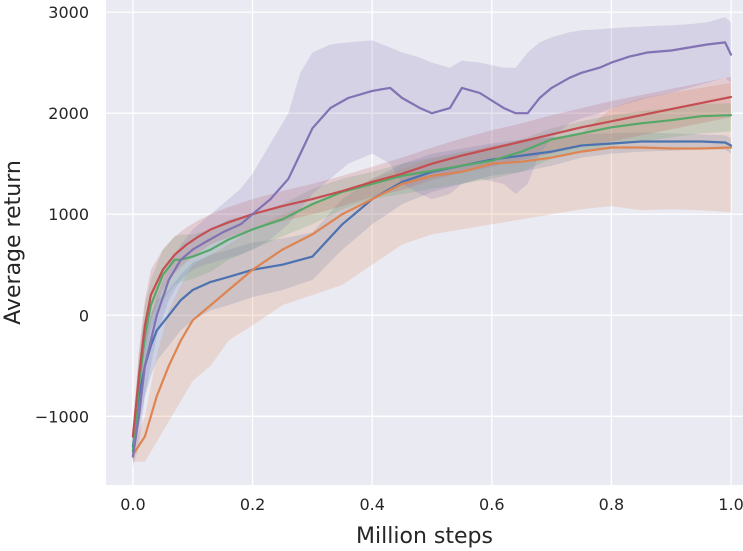  What do you see at coordinates (132, 504) in the screenshot?
I see `x-tick-label: 0.0` at bounding box center [132, 504].